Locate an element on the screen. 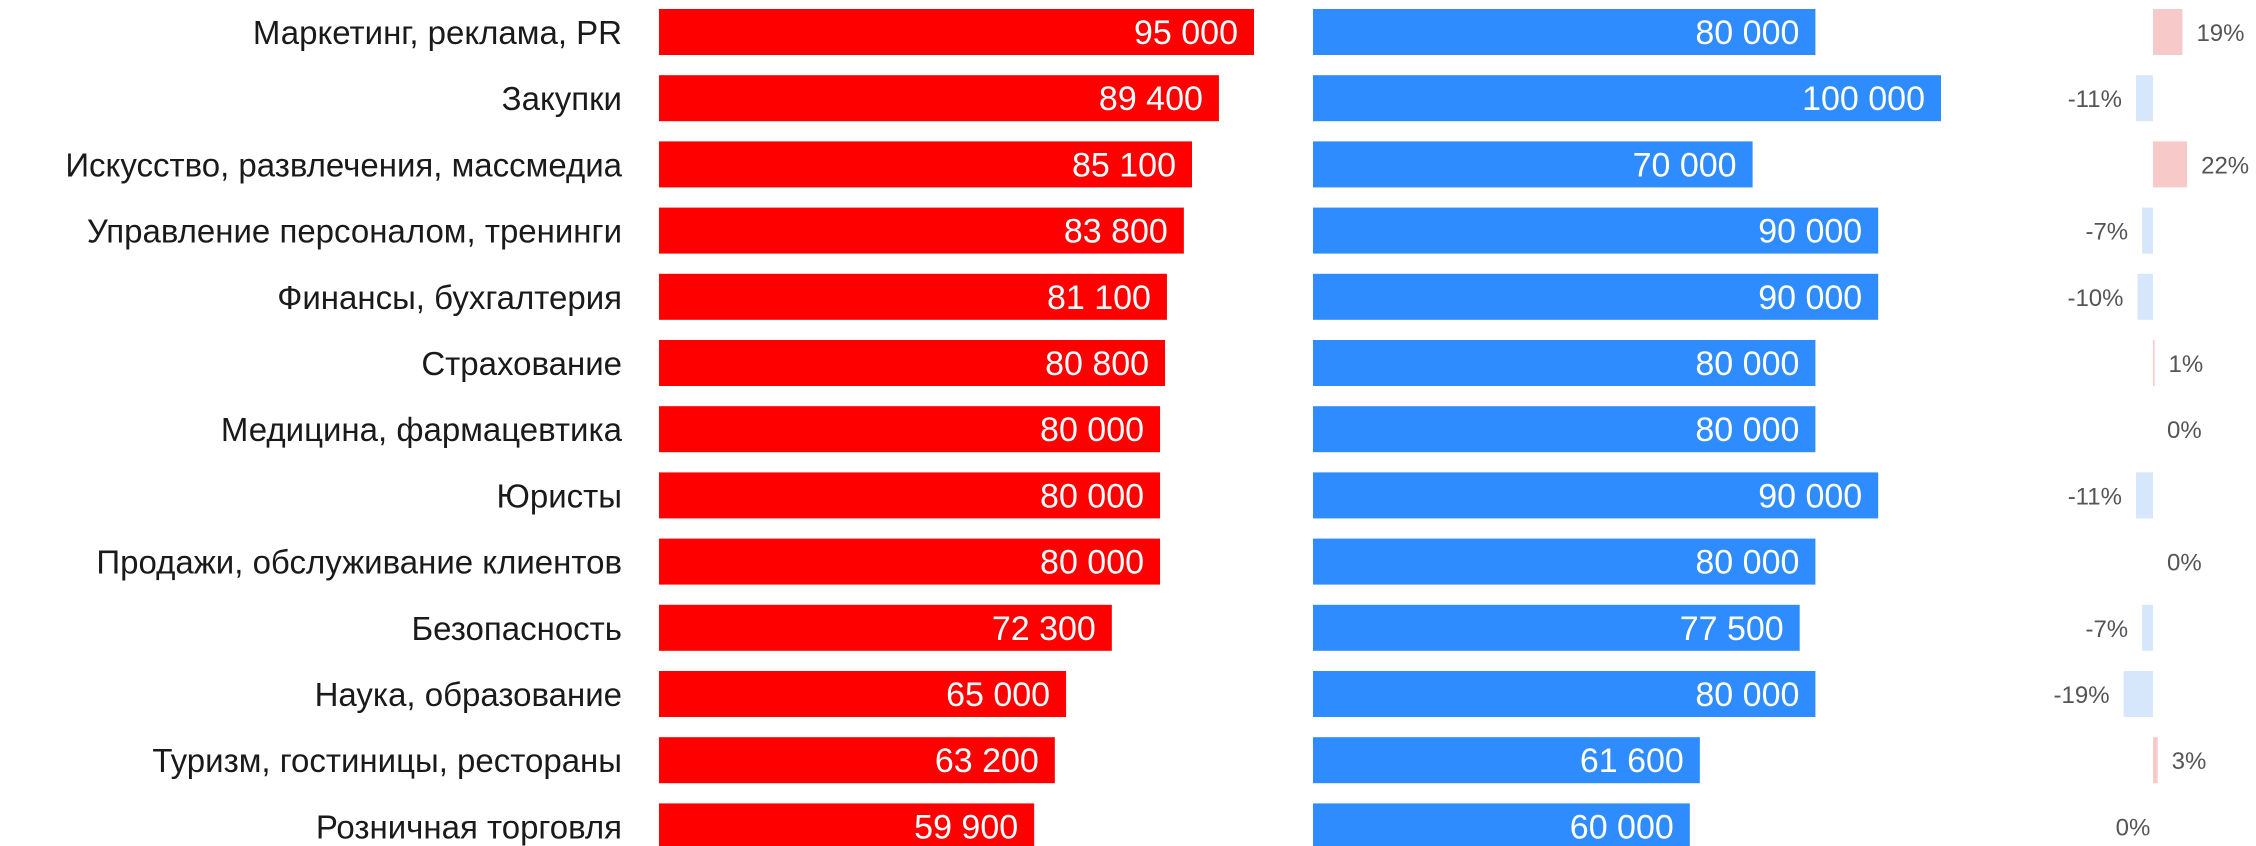  bar-value-label-series-1: 80 800 is located at coordinates (1097, 364).